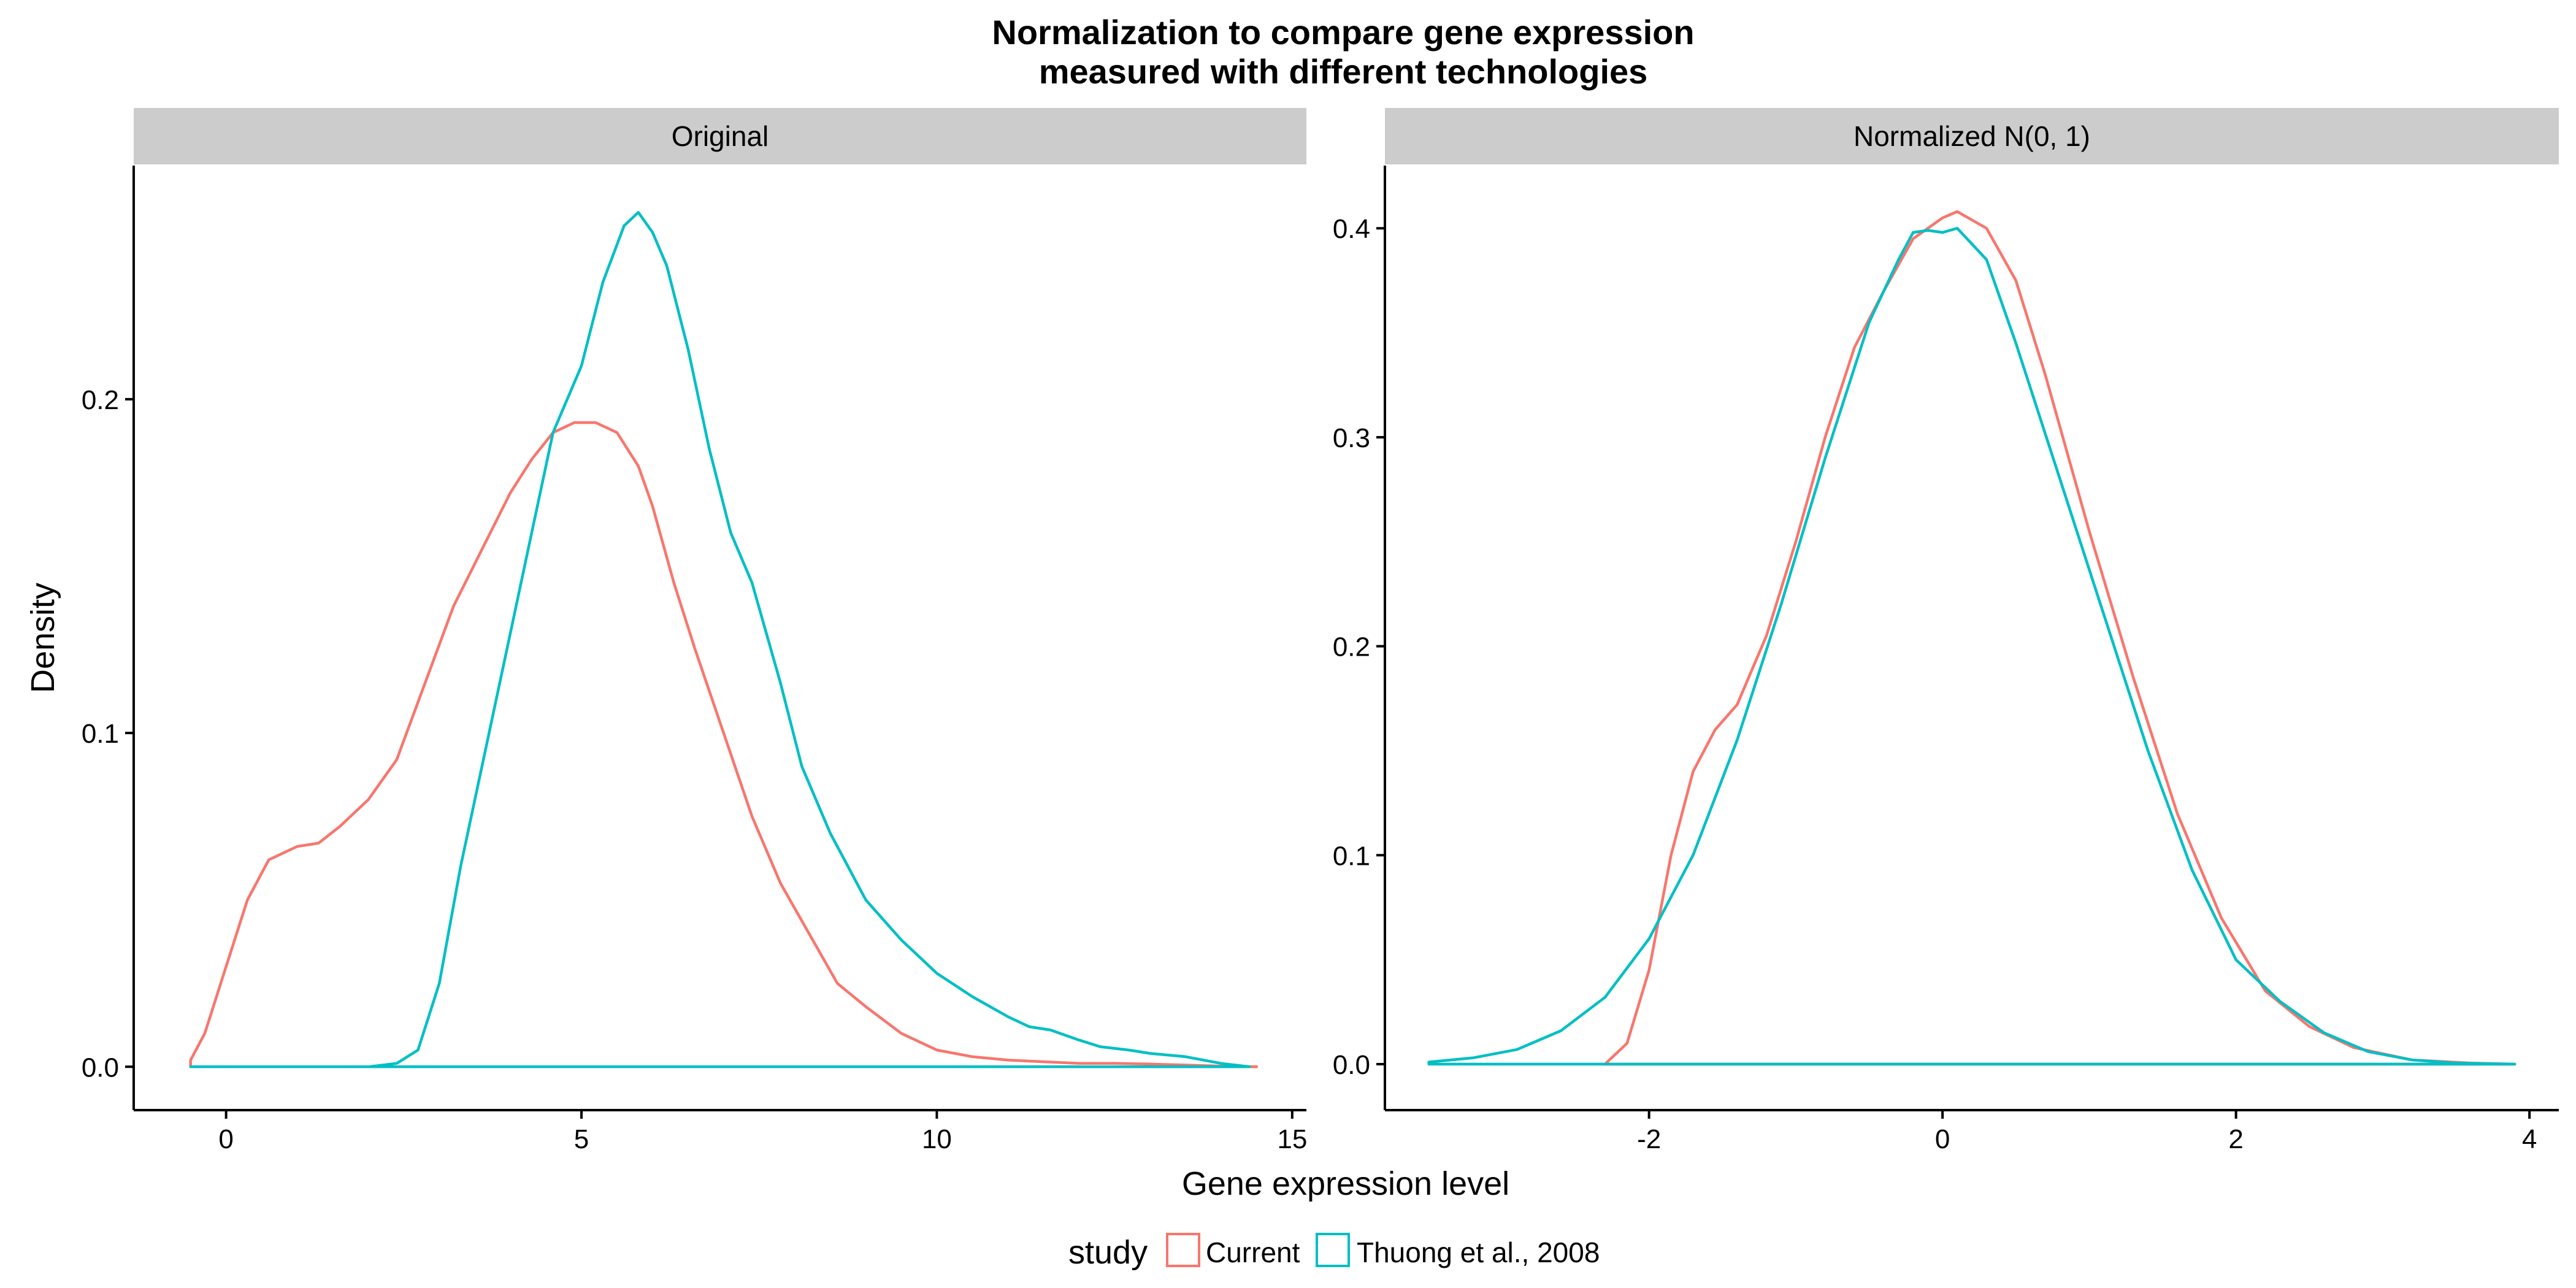  Describe the element at coordinates (1108, 1252) in the screenshot. I see `legend-title: study` at that location.